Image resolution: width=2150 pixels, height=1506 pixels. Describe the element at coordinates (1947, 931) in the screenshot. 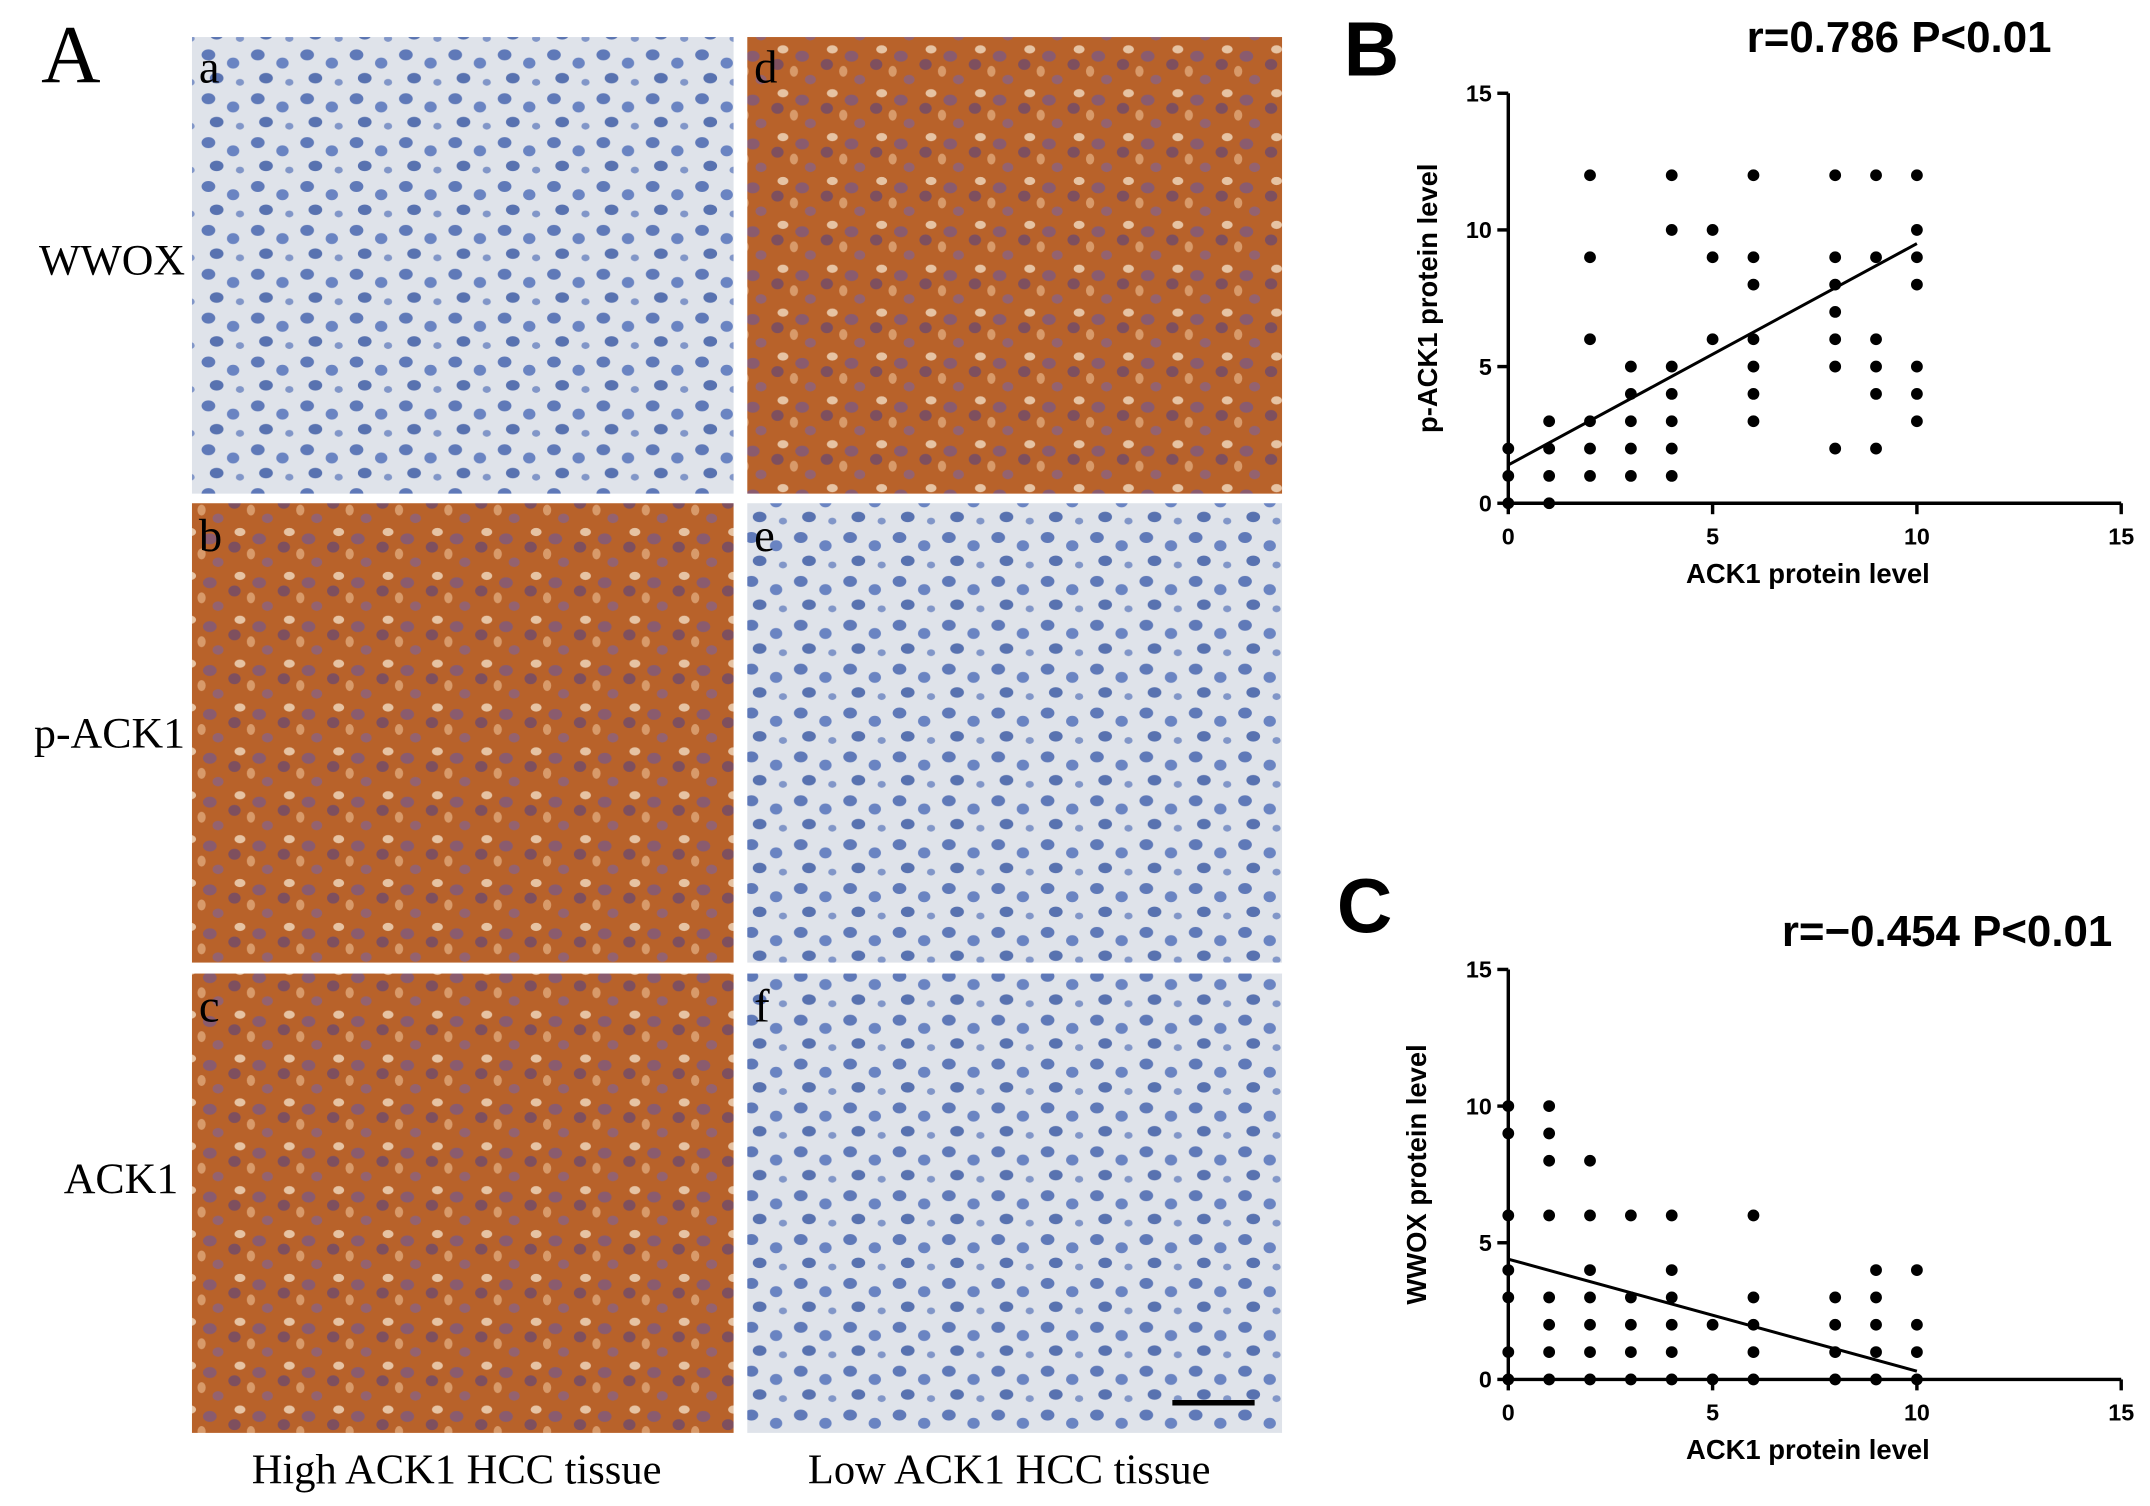

I see `chart-title: r=−0.454 P<0.01` at that location.